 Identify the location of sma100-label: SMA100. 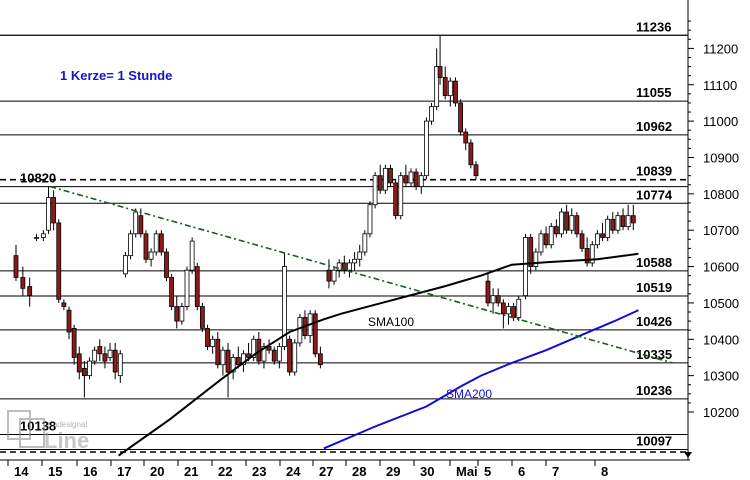
(391, 322).